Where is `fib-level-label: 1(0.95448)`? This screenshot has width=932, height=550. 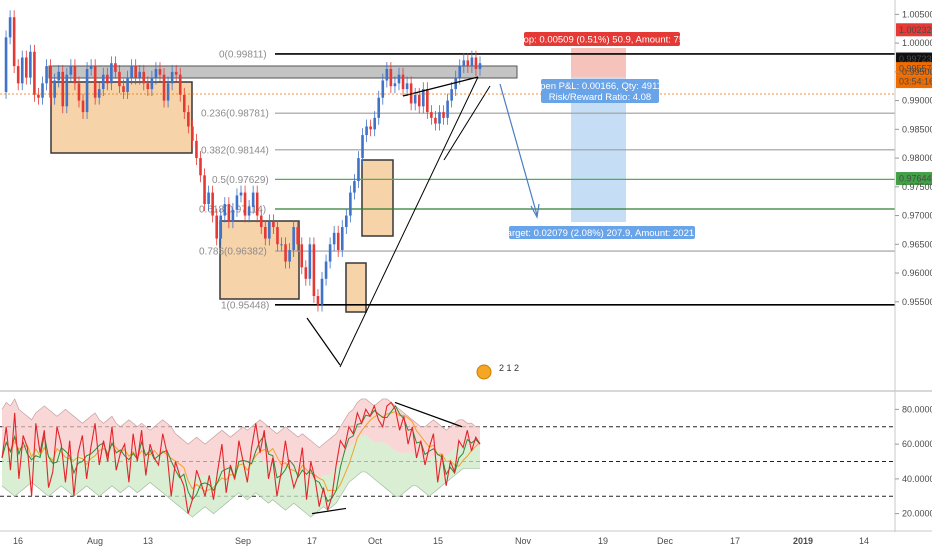 fib-level-label: 1(0.95448) is located at coordinates (245, 305).